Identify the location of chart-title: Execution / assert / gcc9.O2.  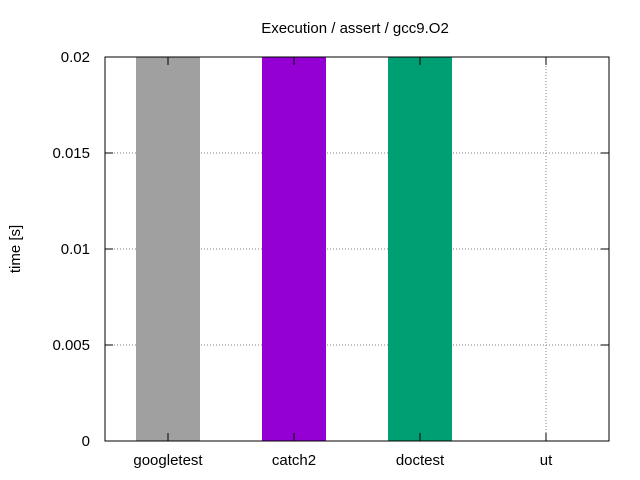
(355, 28).